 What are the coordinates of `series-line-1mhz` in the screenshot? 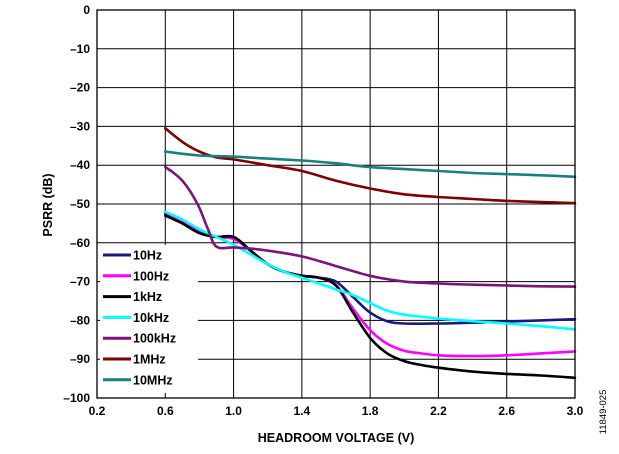 It's located at (370, 166).